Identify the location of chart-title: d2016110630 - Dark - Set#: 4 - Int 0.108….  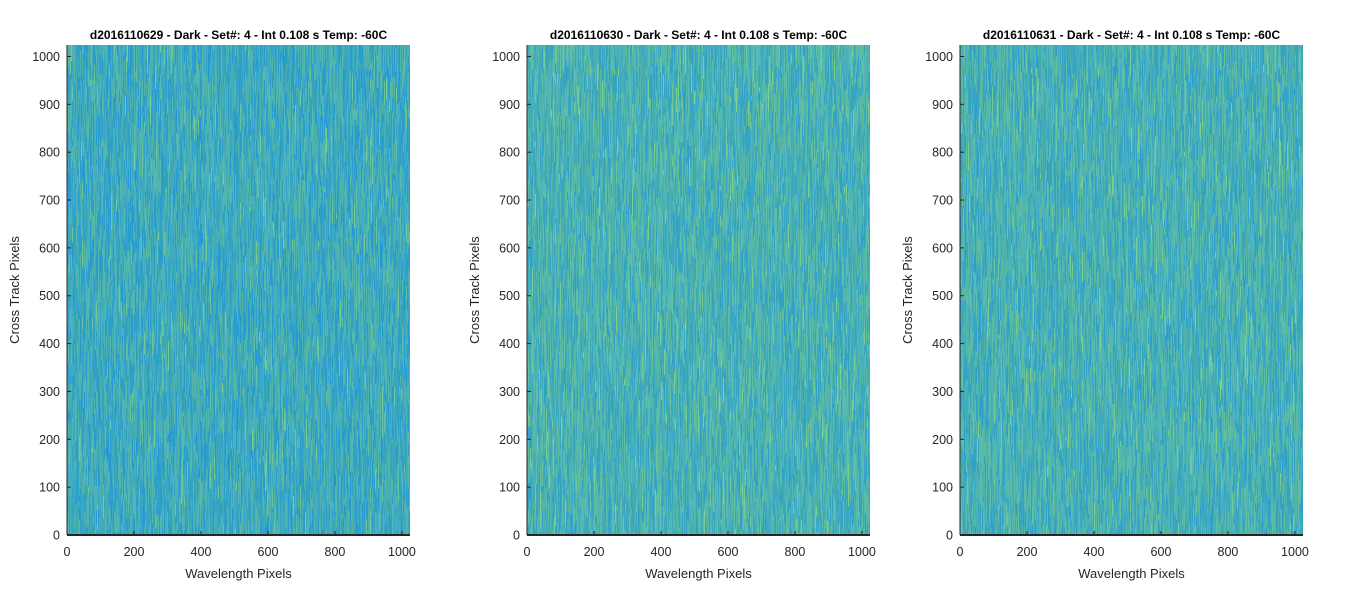
(699, 35).